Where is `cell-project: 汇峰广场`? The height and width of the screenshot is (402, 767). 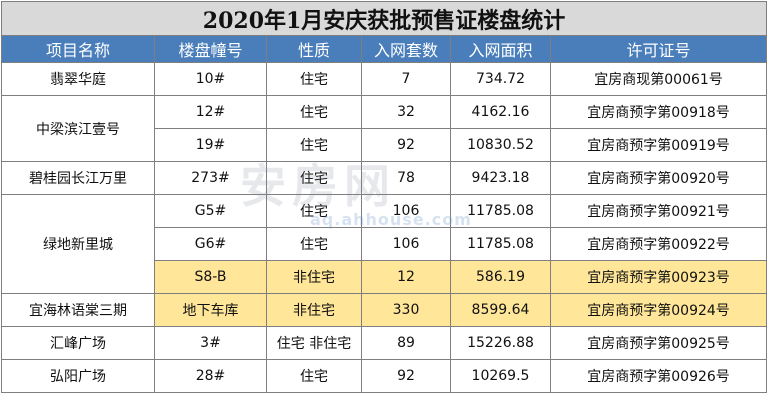
cell-project: 汇峰广场 is located at coordinates (78, 343).